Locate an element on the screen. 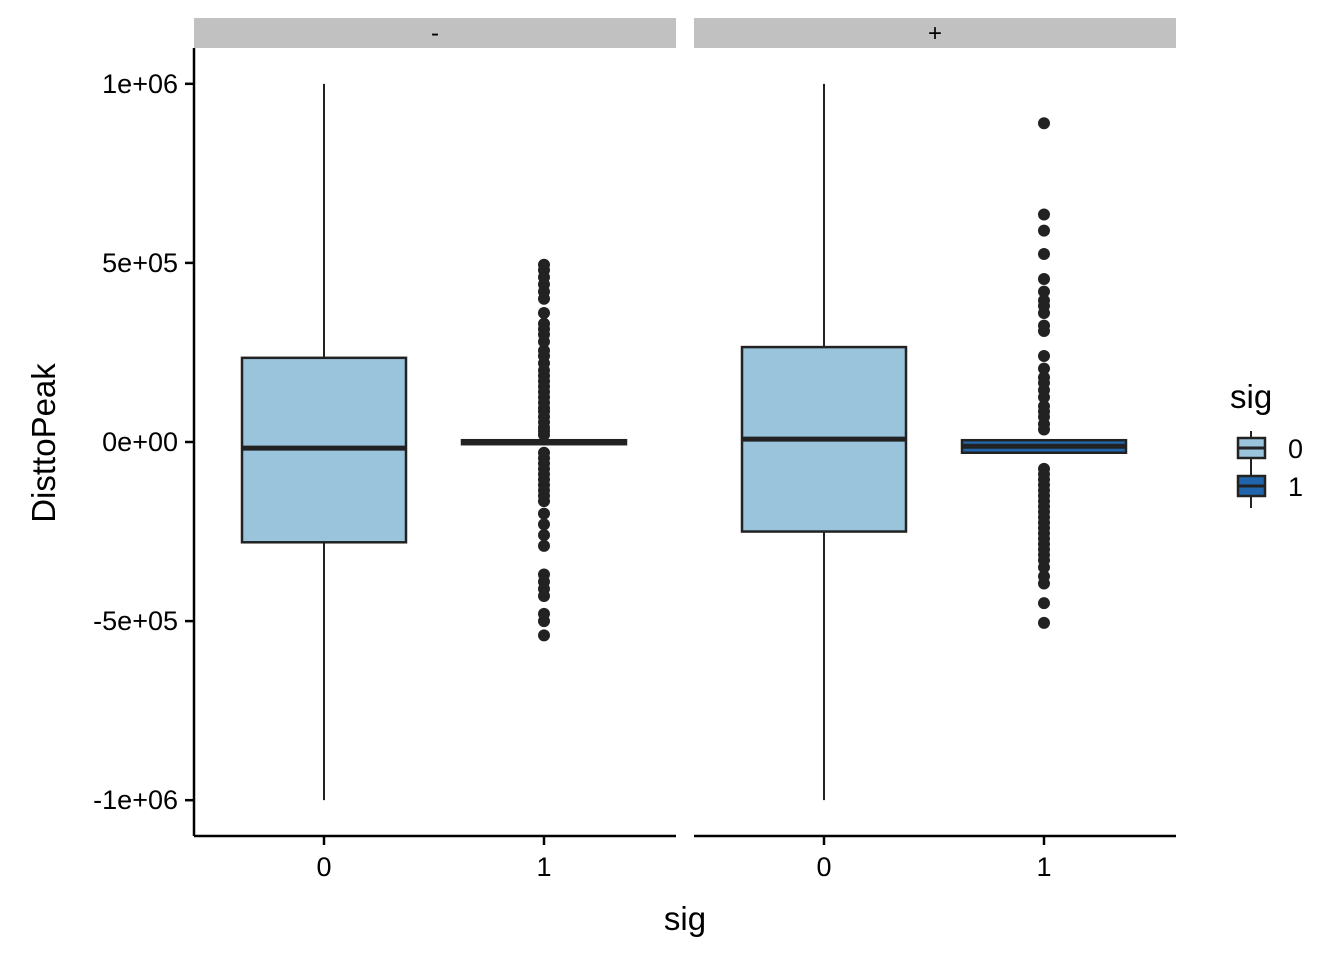 The width and height of the screenshot is (1344, 960). legend: sig 0 1 is located at coordinates (1266, 443).